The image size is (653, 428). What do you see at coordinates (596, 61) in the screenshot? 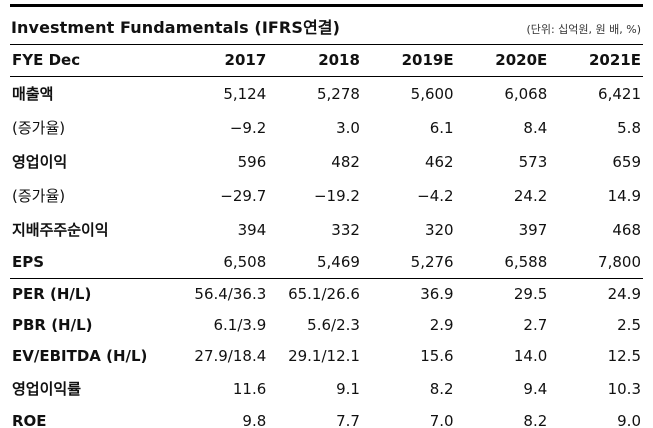
I see `column-header-2021e: 2021E` at bounding box center [596, 61].